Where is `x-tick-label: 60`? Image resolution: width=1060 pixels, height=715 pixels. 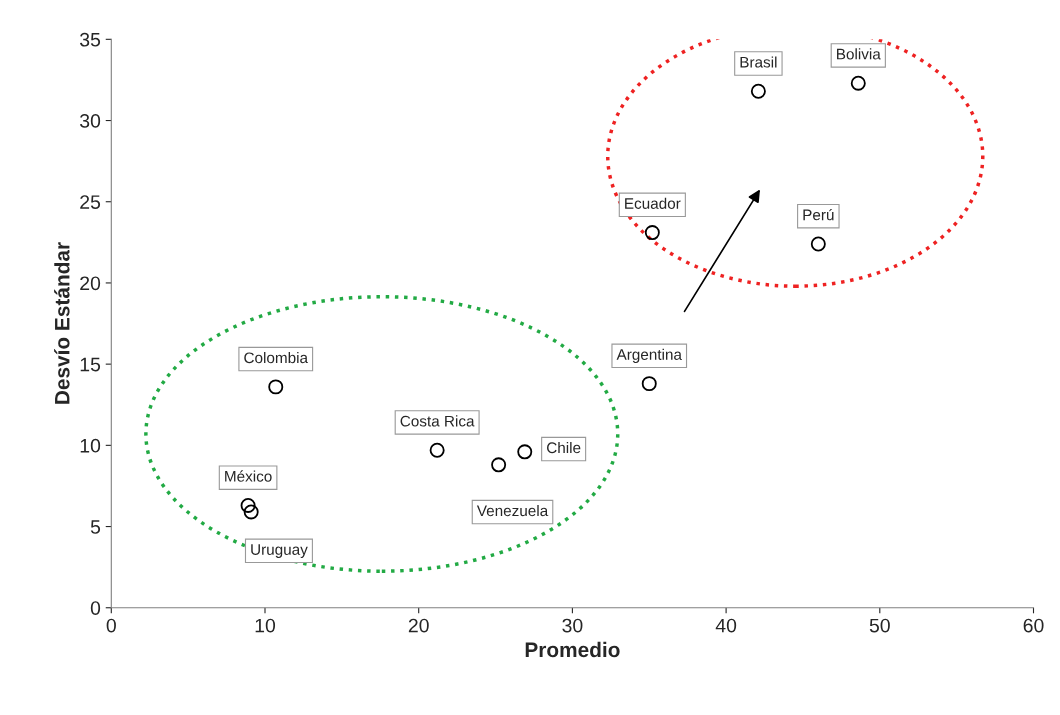
x-tick-label: 60 is located at coordinates (1033, 625).